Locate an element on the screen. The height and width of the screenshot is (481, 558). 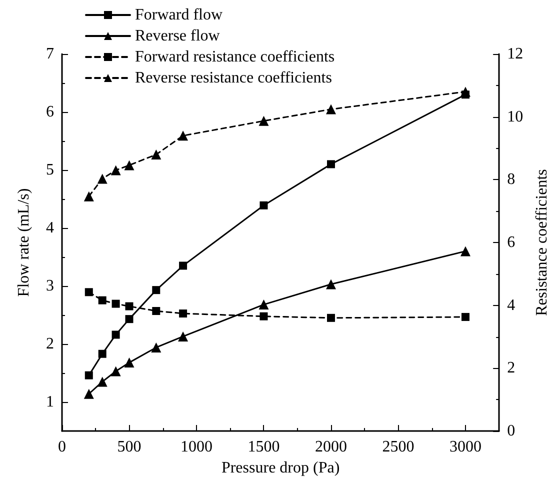
x-tick-label: 1000 is located at coordinates (196, 447).